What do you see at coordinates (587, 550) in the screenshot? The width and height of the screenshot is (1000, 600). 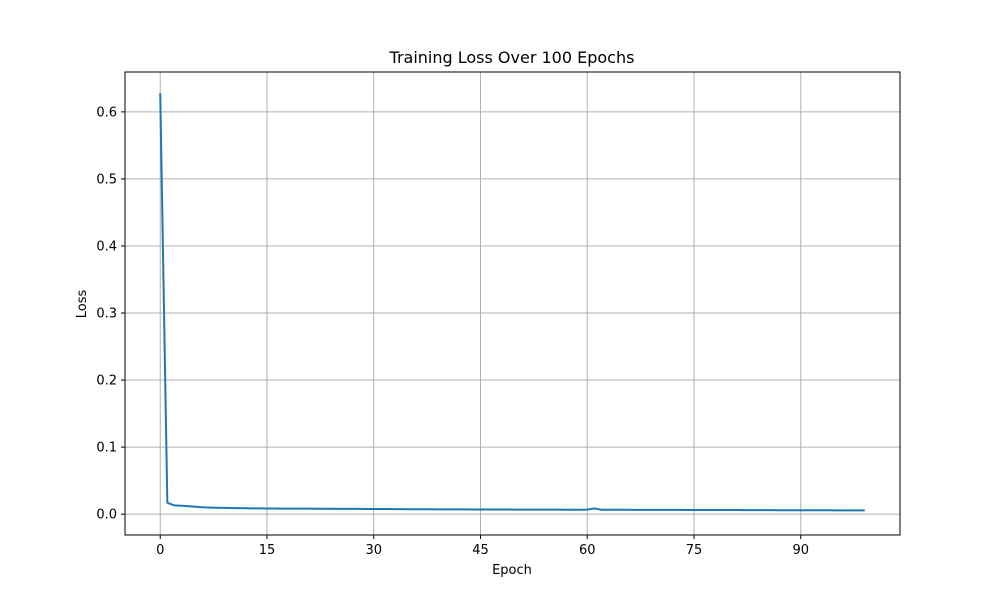 I see `x-tick-label: 60` at bounding box center [587, 550].